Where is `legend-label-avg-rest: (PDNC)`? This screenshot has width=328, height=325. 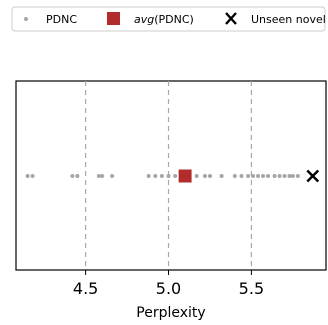
legend-label-avg-rest: (PDNC) is located at coordinates (174, 19).